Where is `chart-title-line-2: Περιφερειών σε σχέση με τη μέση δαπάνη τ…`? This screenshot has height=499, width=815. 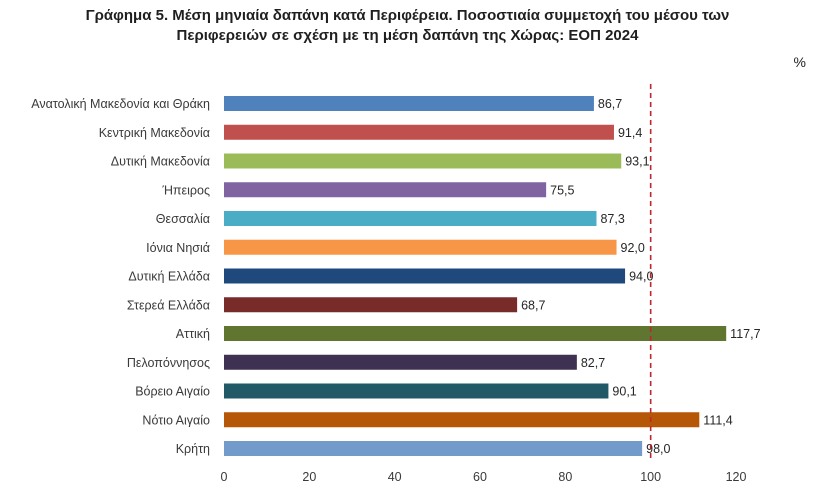 chart-title-line-2: Περιφερειών σε σχέση με τη μέση δαπάνη τ… is located at coordinates (407, 35).